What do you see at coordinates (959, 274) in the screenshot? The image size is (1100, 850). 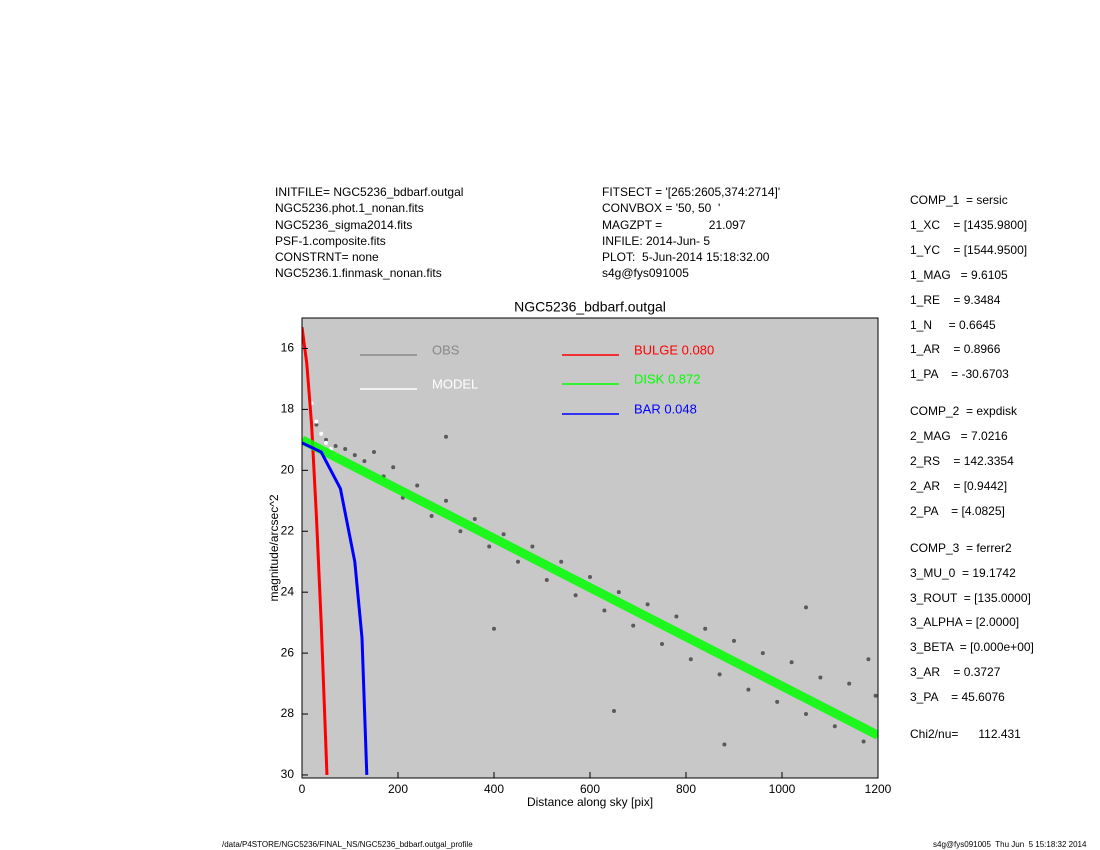 I see `parameter: 1_MAG = 9.6105` at bounding box center [959, 274].